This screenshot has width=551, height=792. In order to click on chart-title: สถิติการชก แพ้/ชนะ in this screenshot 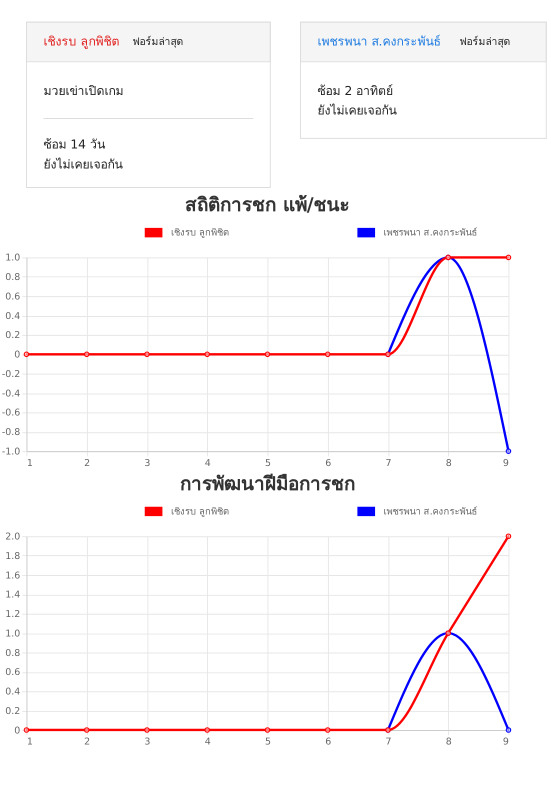, I will do `click(267, 205)`.